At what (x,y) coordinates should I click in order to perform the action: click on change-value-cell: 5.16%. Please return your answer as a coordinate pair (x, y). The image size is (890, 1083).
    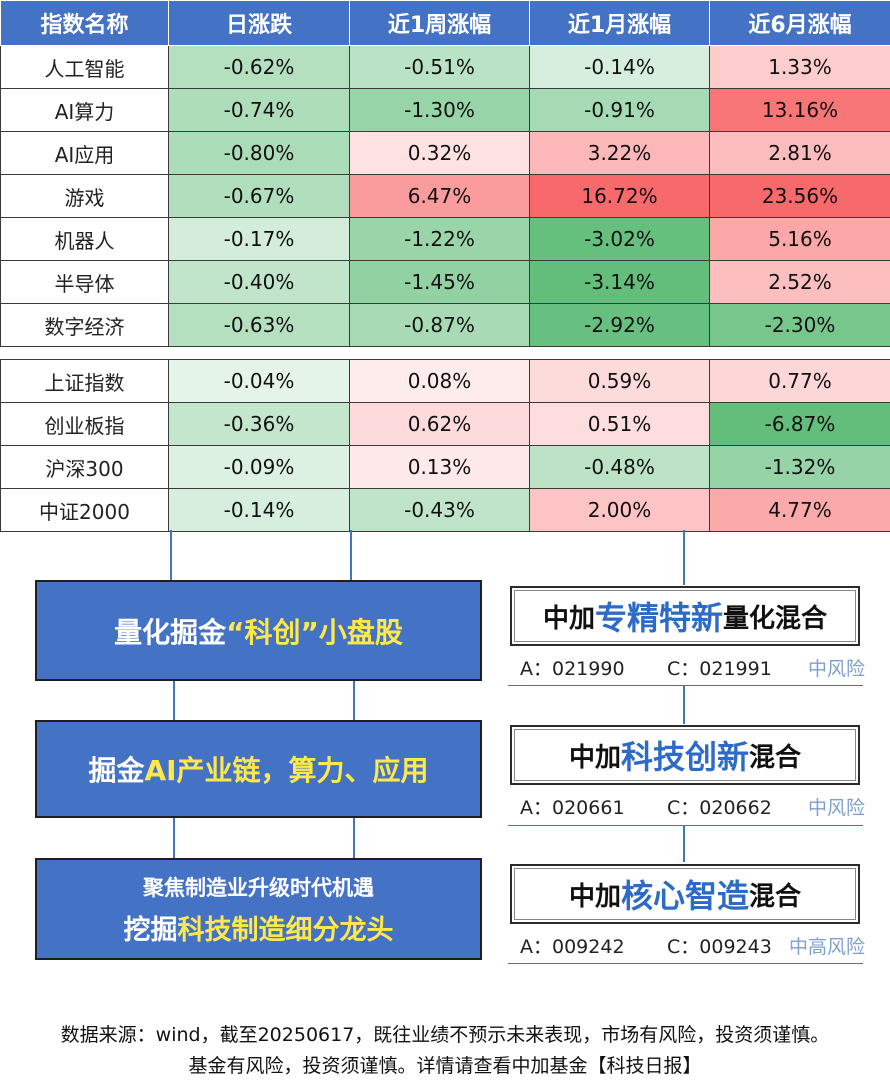
    Looking at the image, I should click on (799, 239).